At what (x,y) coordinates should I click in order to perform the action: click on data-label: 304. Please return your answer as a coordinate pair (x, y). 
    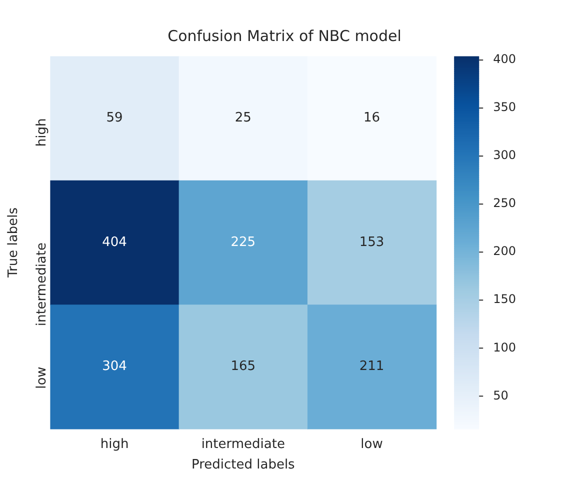
    Looking at the image, I should click on (114, 366).